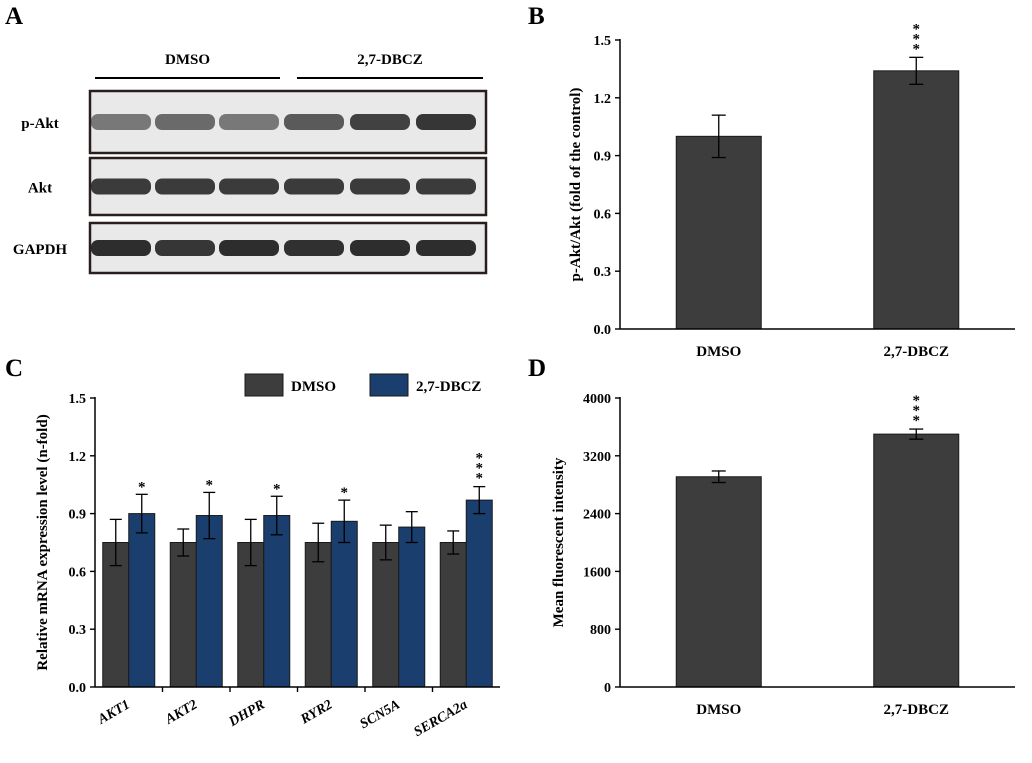  I want to click on blot-group-label: 2,7-DBCZ, so click(389, 60).